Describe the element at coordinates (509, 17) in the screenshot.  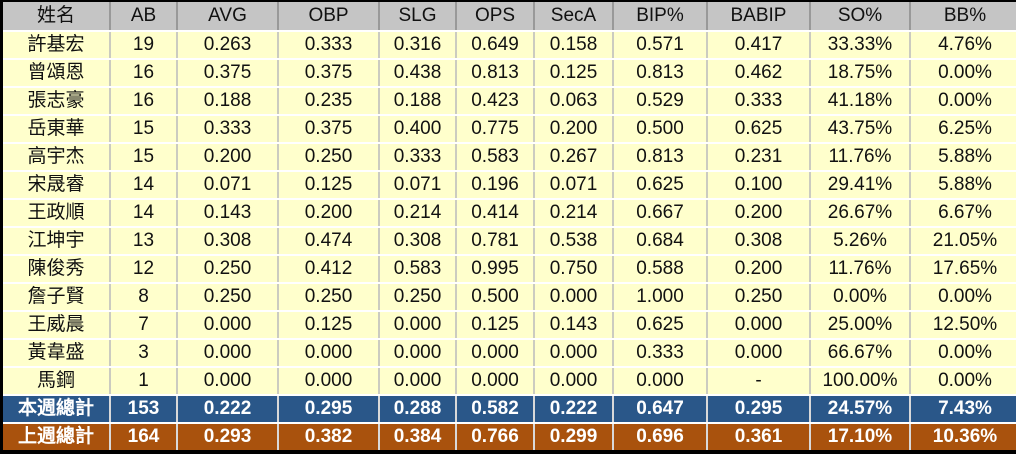
I see `header-row: 姓名 AB AVG OBP SLG OPS SecA BIP% BABIP SO% BB%` at that location.